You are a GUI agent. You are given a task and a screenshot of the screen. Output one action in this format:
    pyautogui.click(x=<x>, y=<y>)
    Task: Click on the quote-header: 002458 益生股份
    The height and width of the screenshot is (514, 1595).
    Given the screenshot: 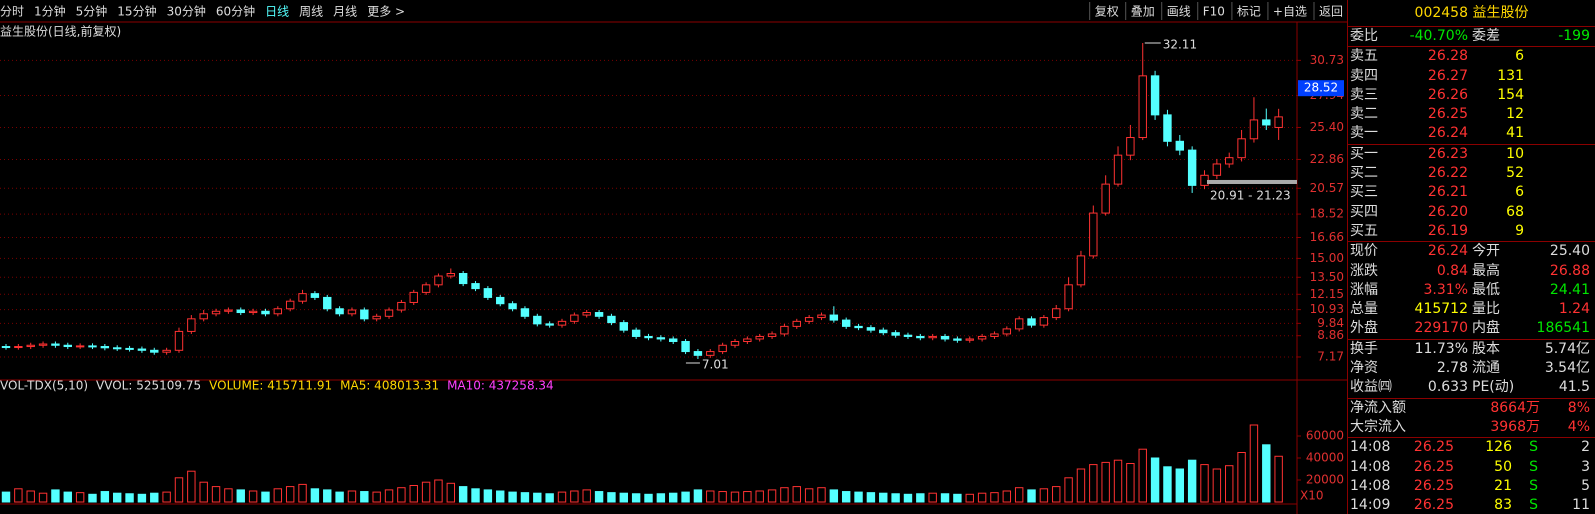 What is the action you would take?
    pyautogui.click(x=1471, y=13)
    